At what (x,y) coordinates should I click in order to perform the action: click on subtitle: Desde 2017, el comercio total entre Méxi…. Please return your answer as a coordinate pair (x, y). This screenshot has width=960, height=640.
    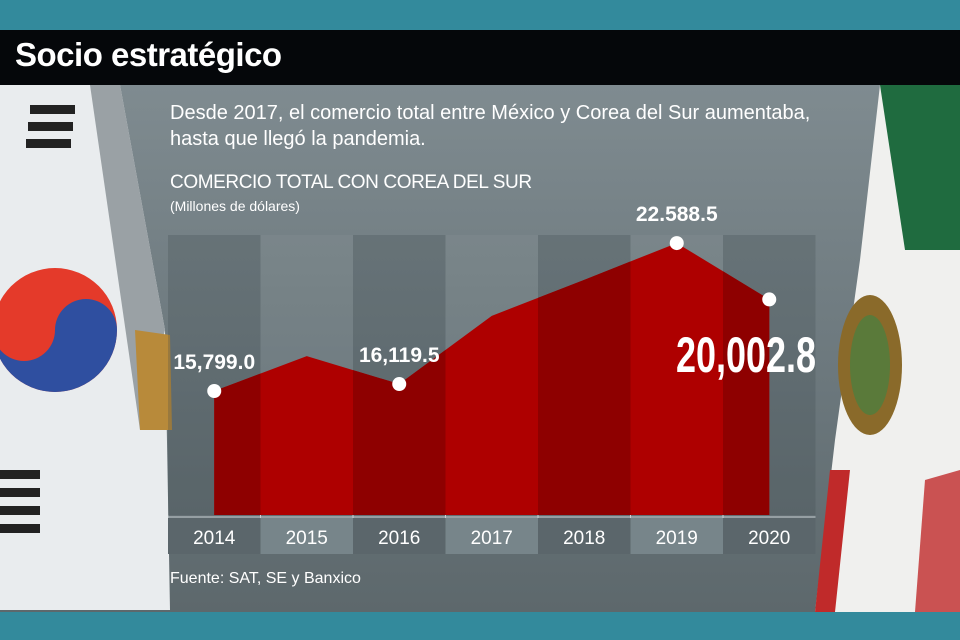
    Looking at the image, I should click on (490, 126).